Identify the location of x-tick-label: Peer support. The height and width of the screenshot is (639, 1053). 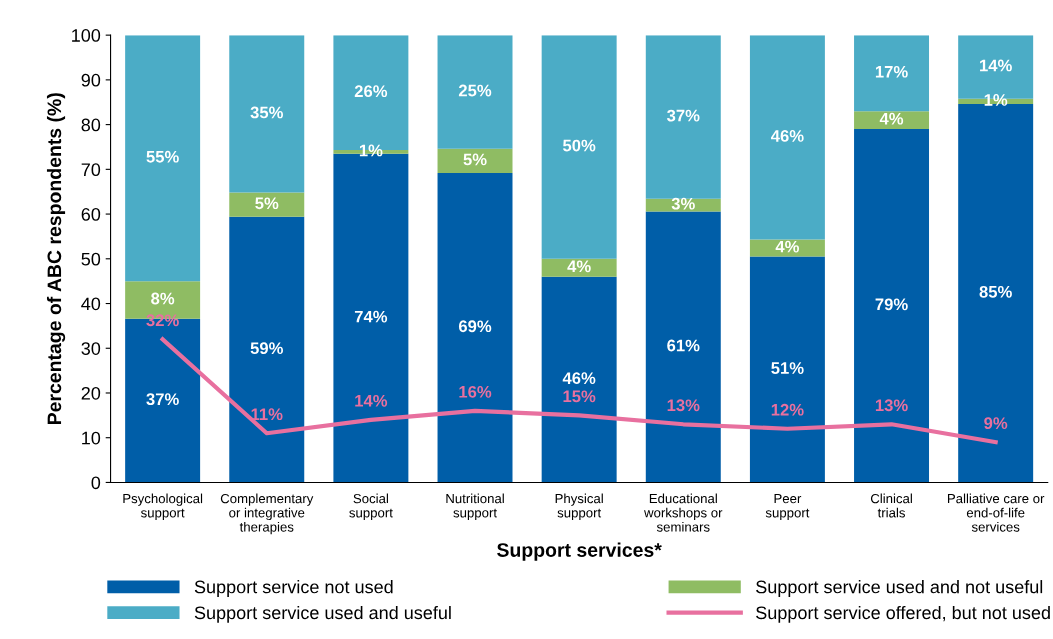
(787, 507).